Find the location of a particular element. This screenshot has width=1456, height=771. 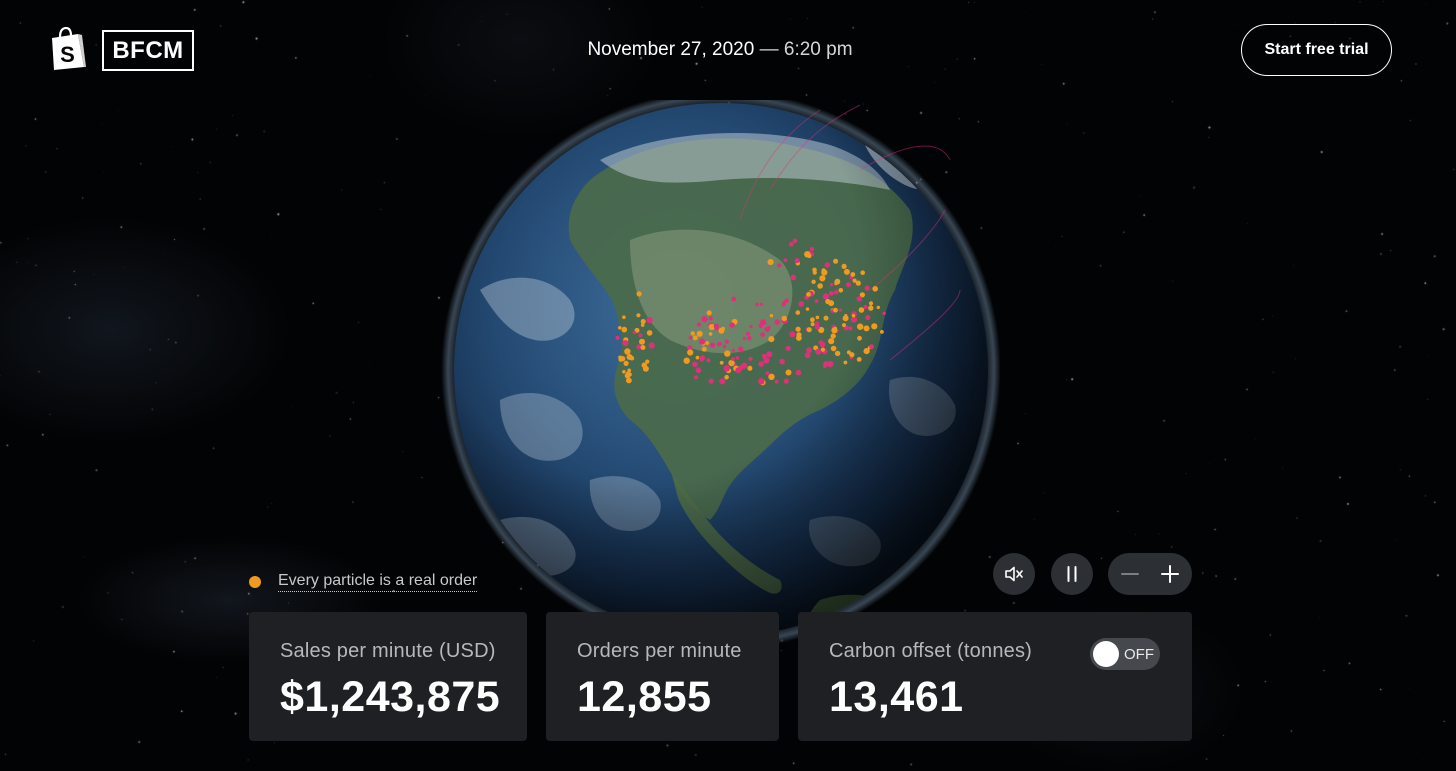

carbon-offset-toggle: OFF is located at coordinates (1125, 654).